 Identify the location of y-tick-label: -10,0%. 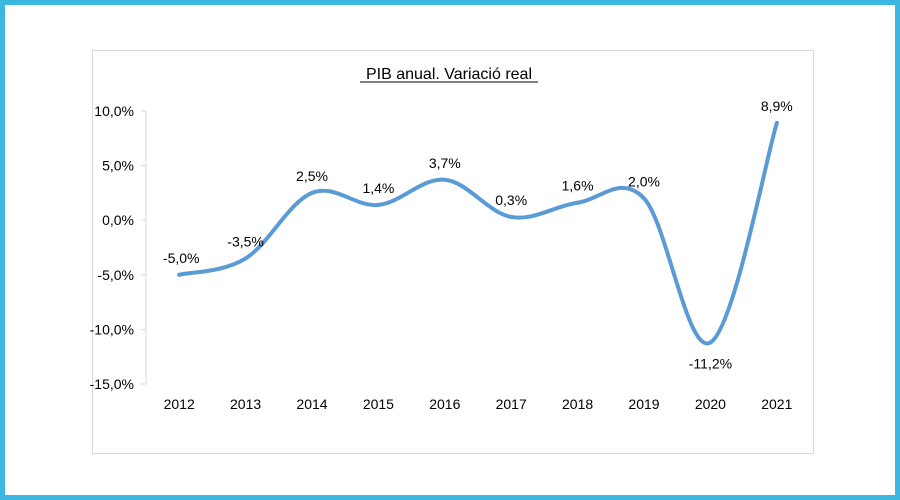
(112, 329).